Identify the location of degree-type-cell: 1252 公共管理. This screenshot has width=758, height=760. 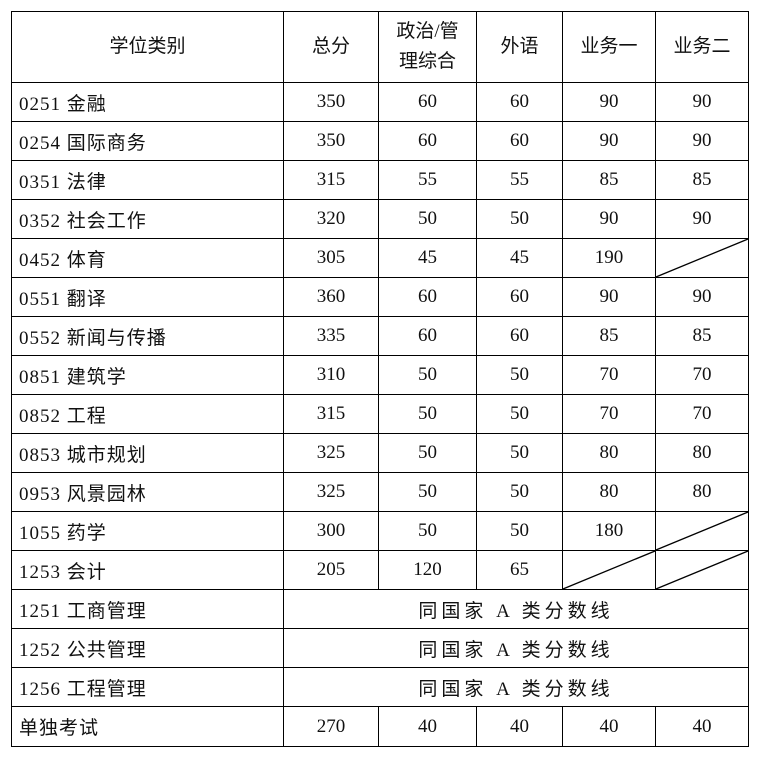
(147, 648).